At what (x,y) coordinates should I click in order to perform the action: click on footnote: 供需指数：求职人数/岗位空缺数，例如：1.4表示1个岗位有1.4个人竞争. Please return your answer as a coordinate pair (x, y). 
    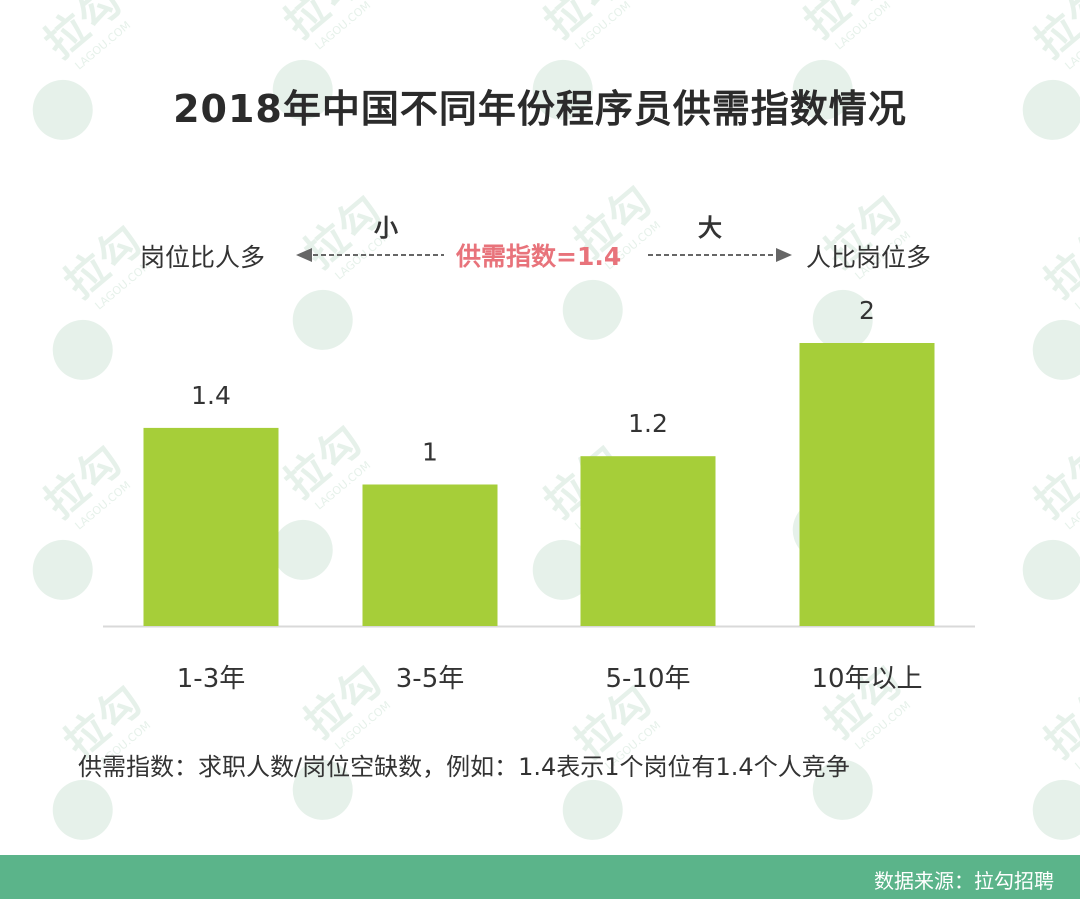
    Looking at the image, I should click on (464, 767).